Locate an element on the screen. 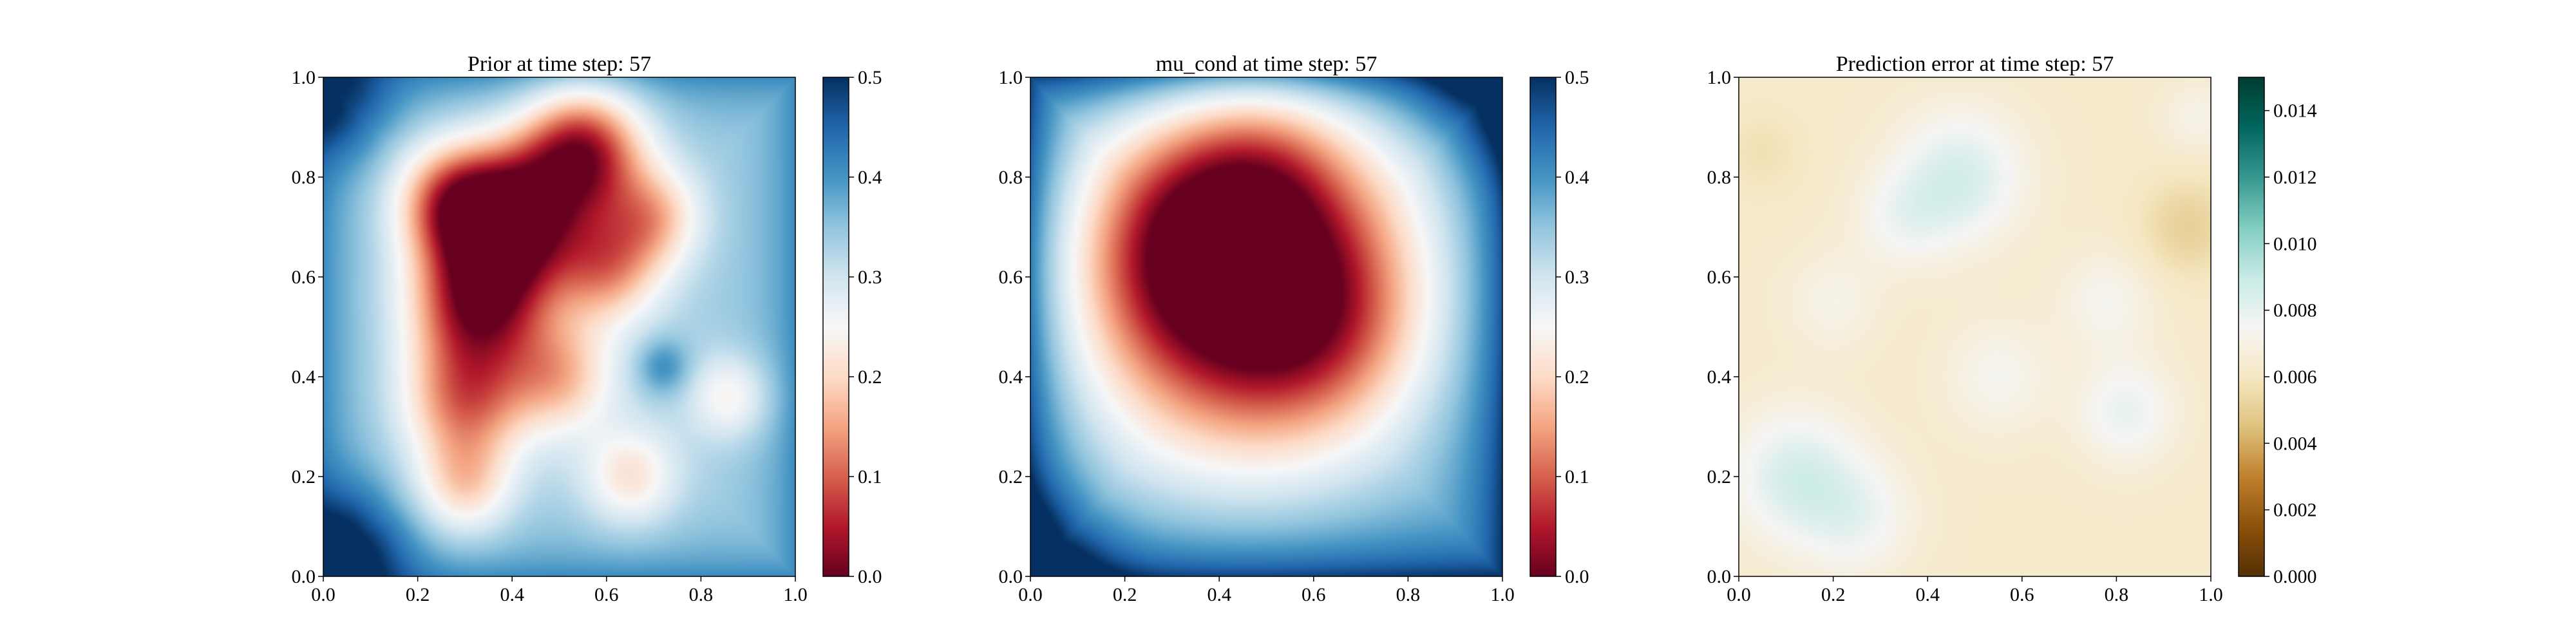 The width and height of the screenshot is (2576, 644). colorbar-tick-label: 0.008 is located at coordinates (2295, 310).